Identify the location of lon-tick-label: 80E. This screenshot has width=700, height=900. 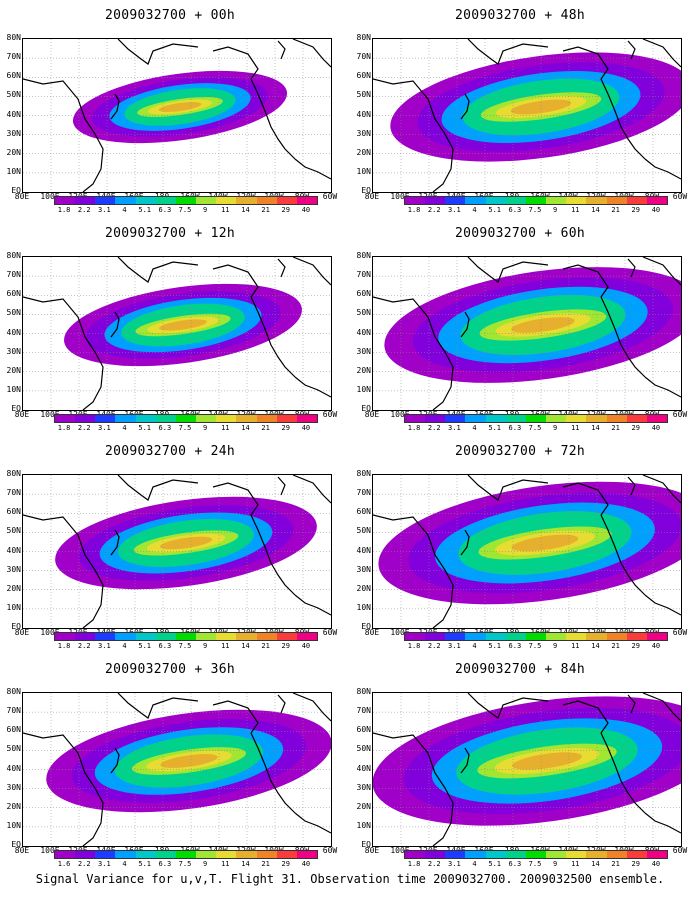
(22, 632).